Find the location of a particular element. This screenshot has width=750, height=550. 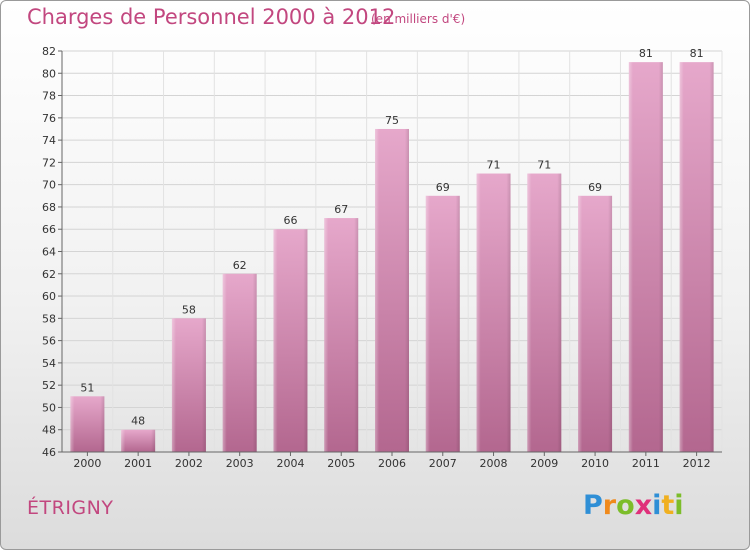

y-tick-label: 70 is located at coordinates (49, 185).